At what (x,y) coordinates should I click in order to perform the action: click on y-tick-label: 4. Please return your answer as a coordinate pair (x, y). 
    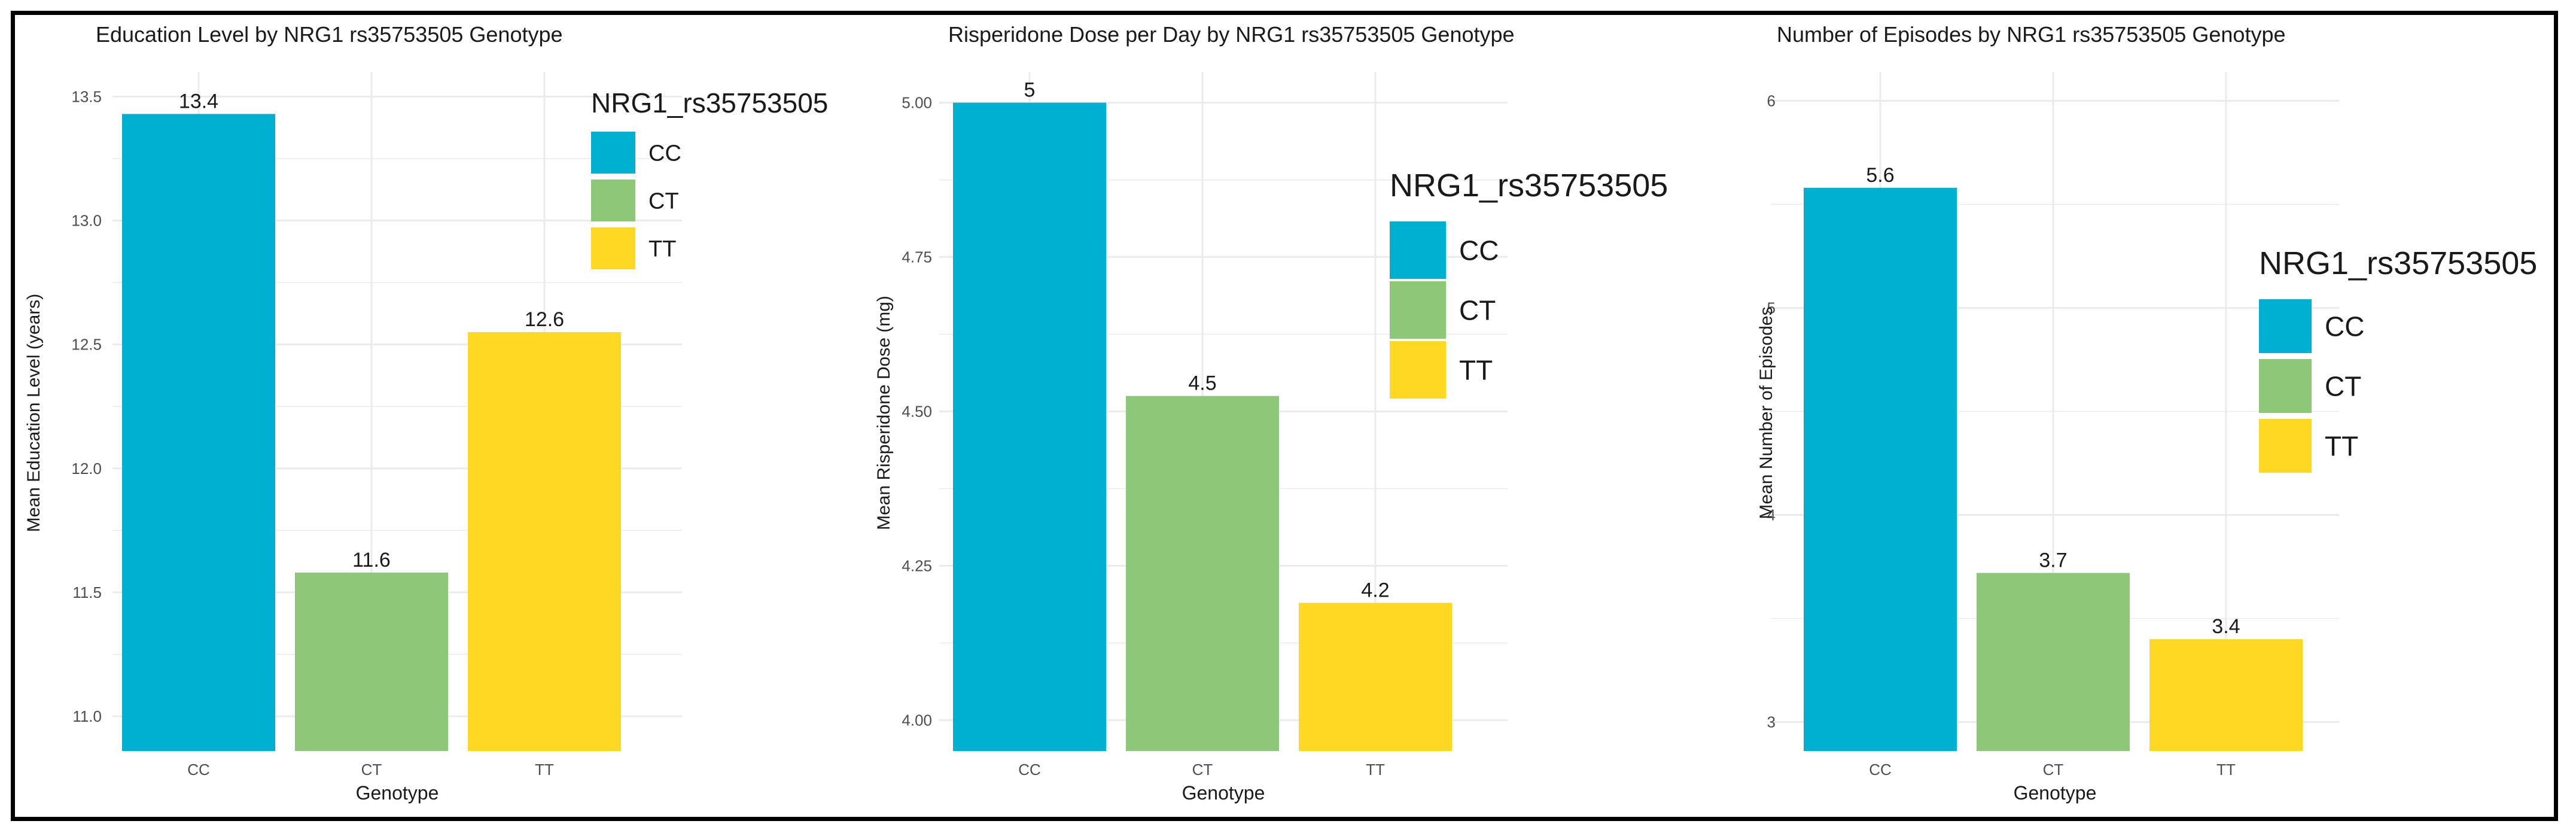
    Looking at the image, I should click on (1771, 515).